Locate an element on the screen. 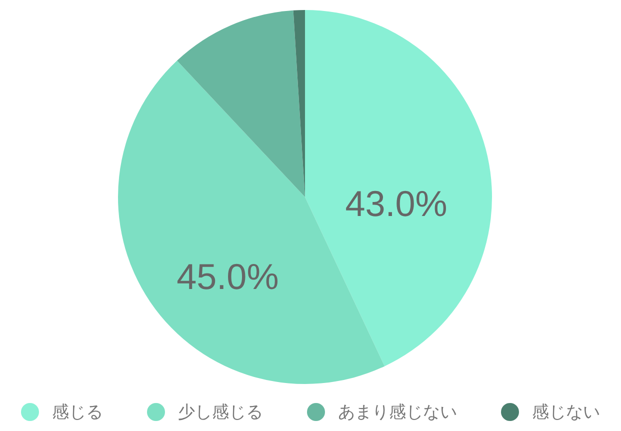 The image size is (621, 431). data-label: 45.0% is located at coordinates (227, 277).